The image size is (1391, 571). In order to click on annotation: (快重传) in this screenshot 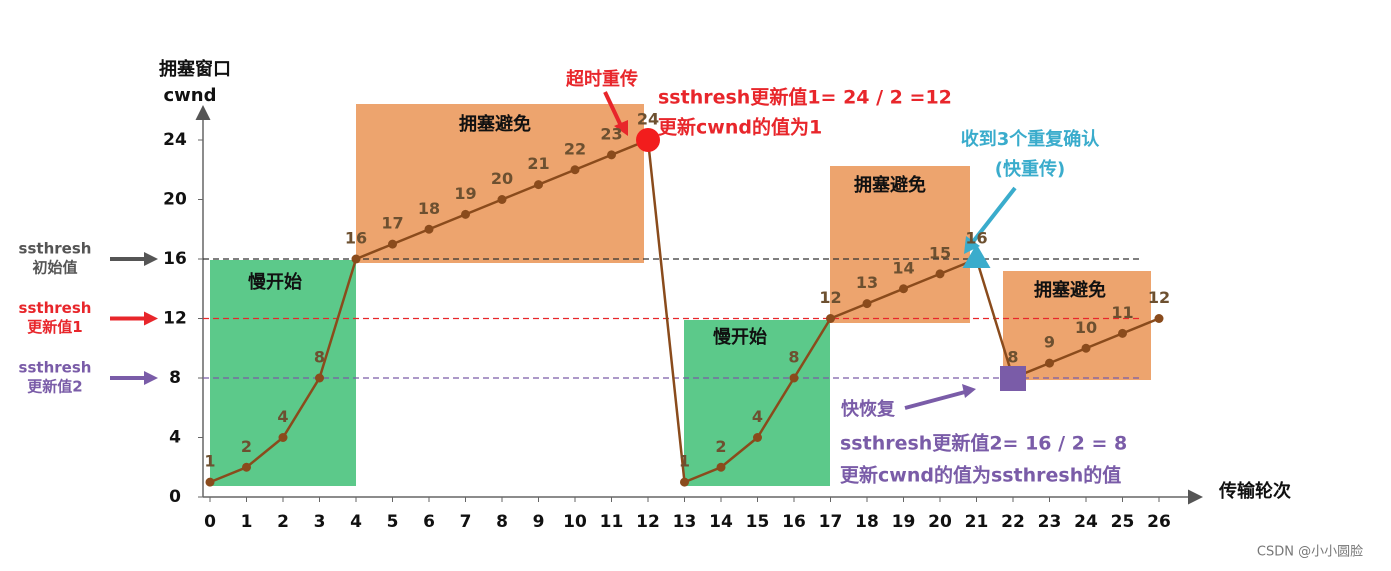, I will do `click(1030, 169)`.